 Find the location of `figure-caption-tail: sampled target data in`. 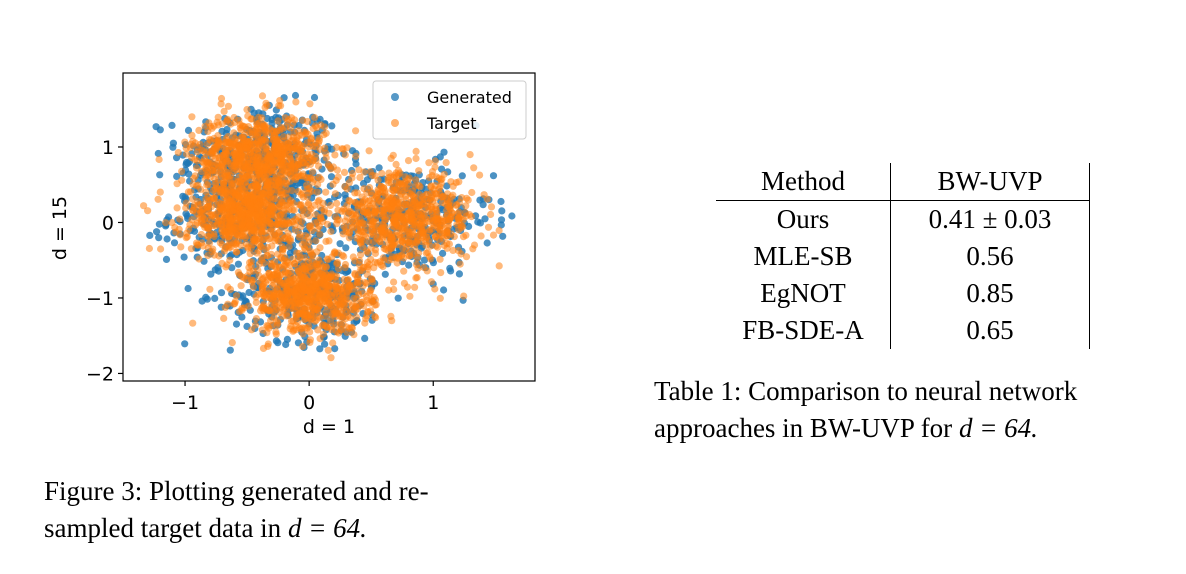

figure-caption-tail: sampled target data in is located at coordinates (166, 528).